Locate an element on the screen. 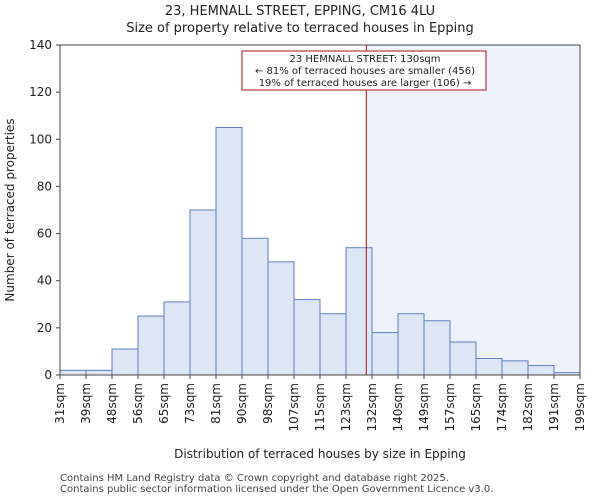 Image resolution: width=600 pixels, height=500 pixels. bar-174sqm is located at coordinates (515, 368).